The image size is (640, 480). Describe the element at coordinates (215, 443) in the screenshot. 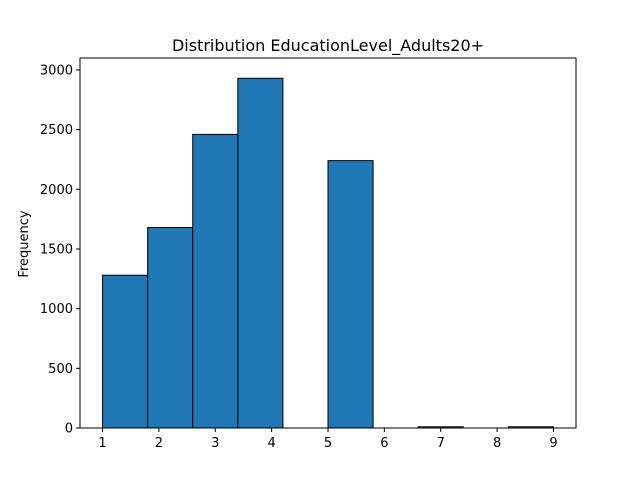

I see `x-tick-label: 3` at that location.